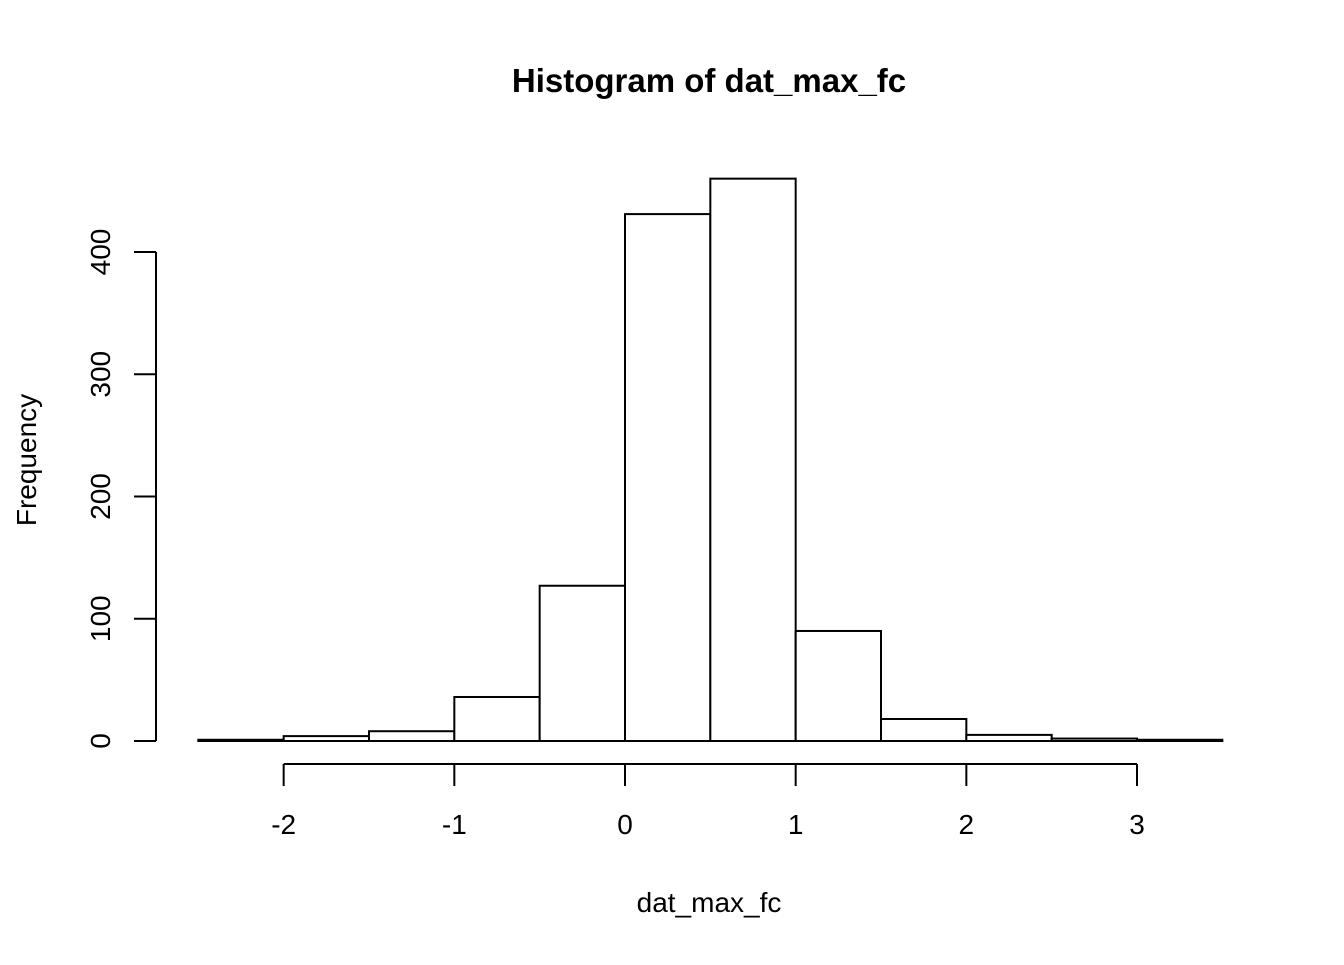 The image size is (1344, 965). I want to click on x-tick-label: -2, so click(283, 824).